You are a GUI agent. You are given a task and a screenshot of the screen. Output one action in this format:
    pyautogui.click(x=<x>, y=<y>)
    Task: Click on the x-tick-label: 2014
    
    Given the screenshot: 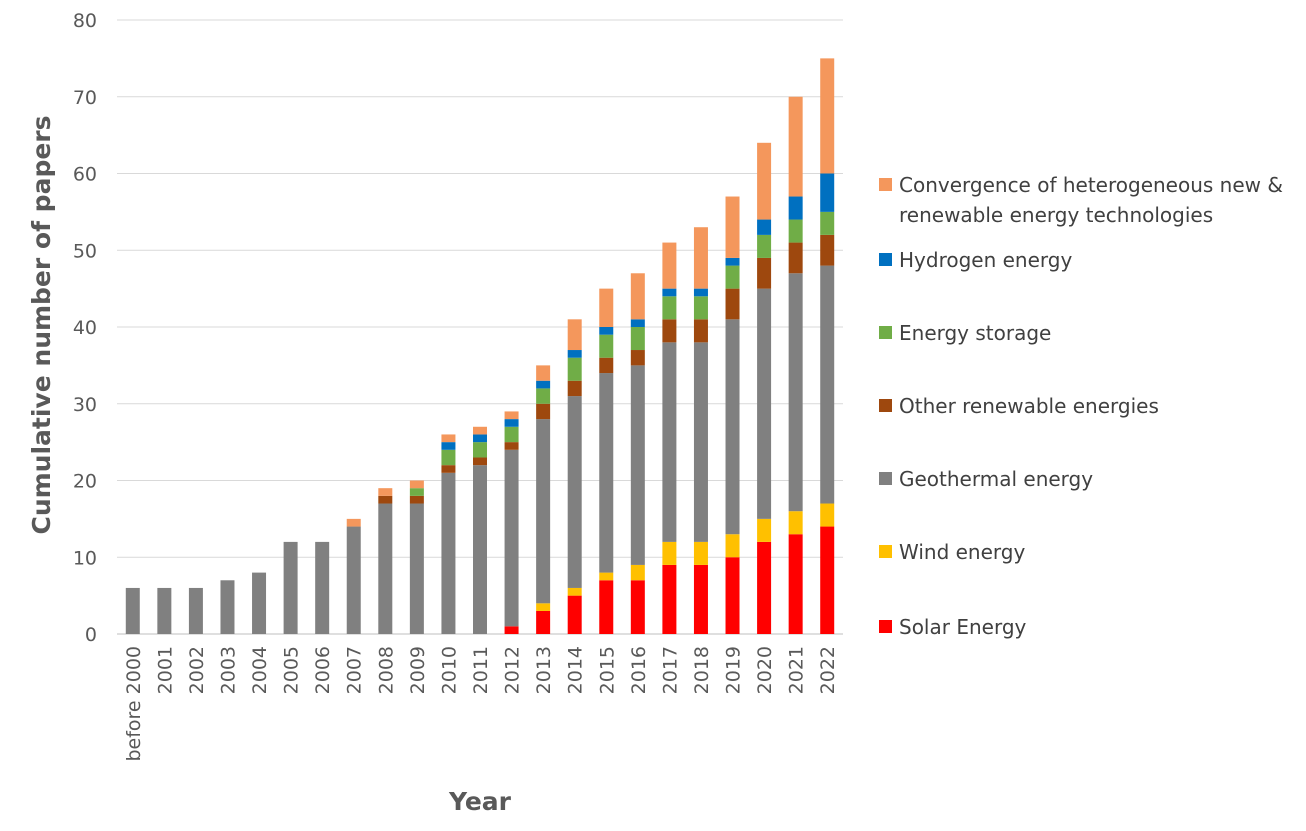 What is the action you would take?
    pyautogui.click(x=576, y=670)
    